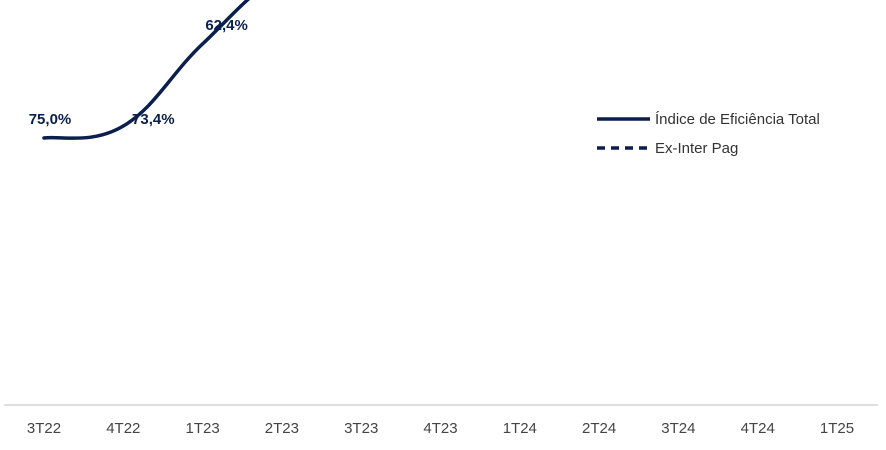 This screenshot has height=450, width=886. I want to click on legend: Índice de Eficiência Total Ex-Inter Pag, so click(708, 134).